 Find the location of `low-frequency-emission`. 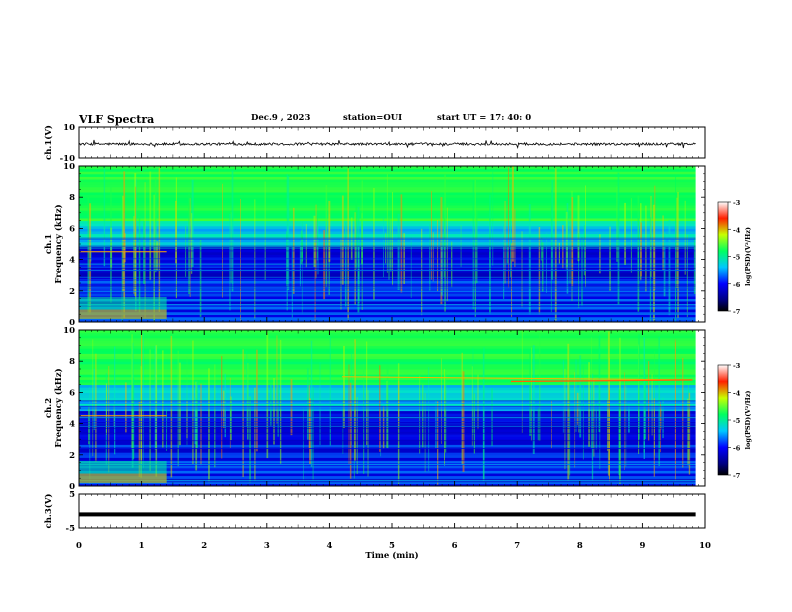

low-frequency-emission is located at coordinates (123, 314).